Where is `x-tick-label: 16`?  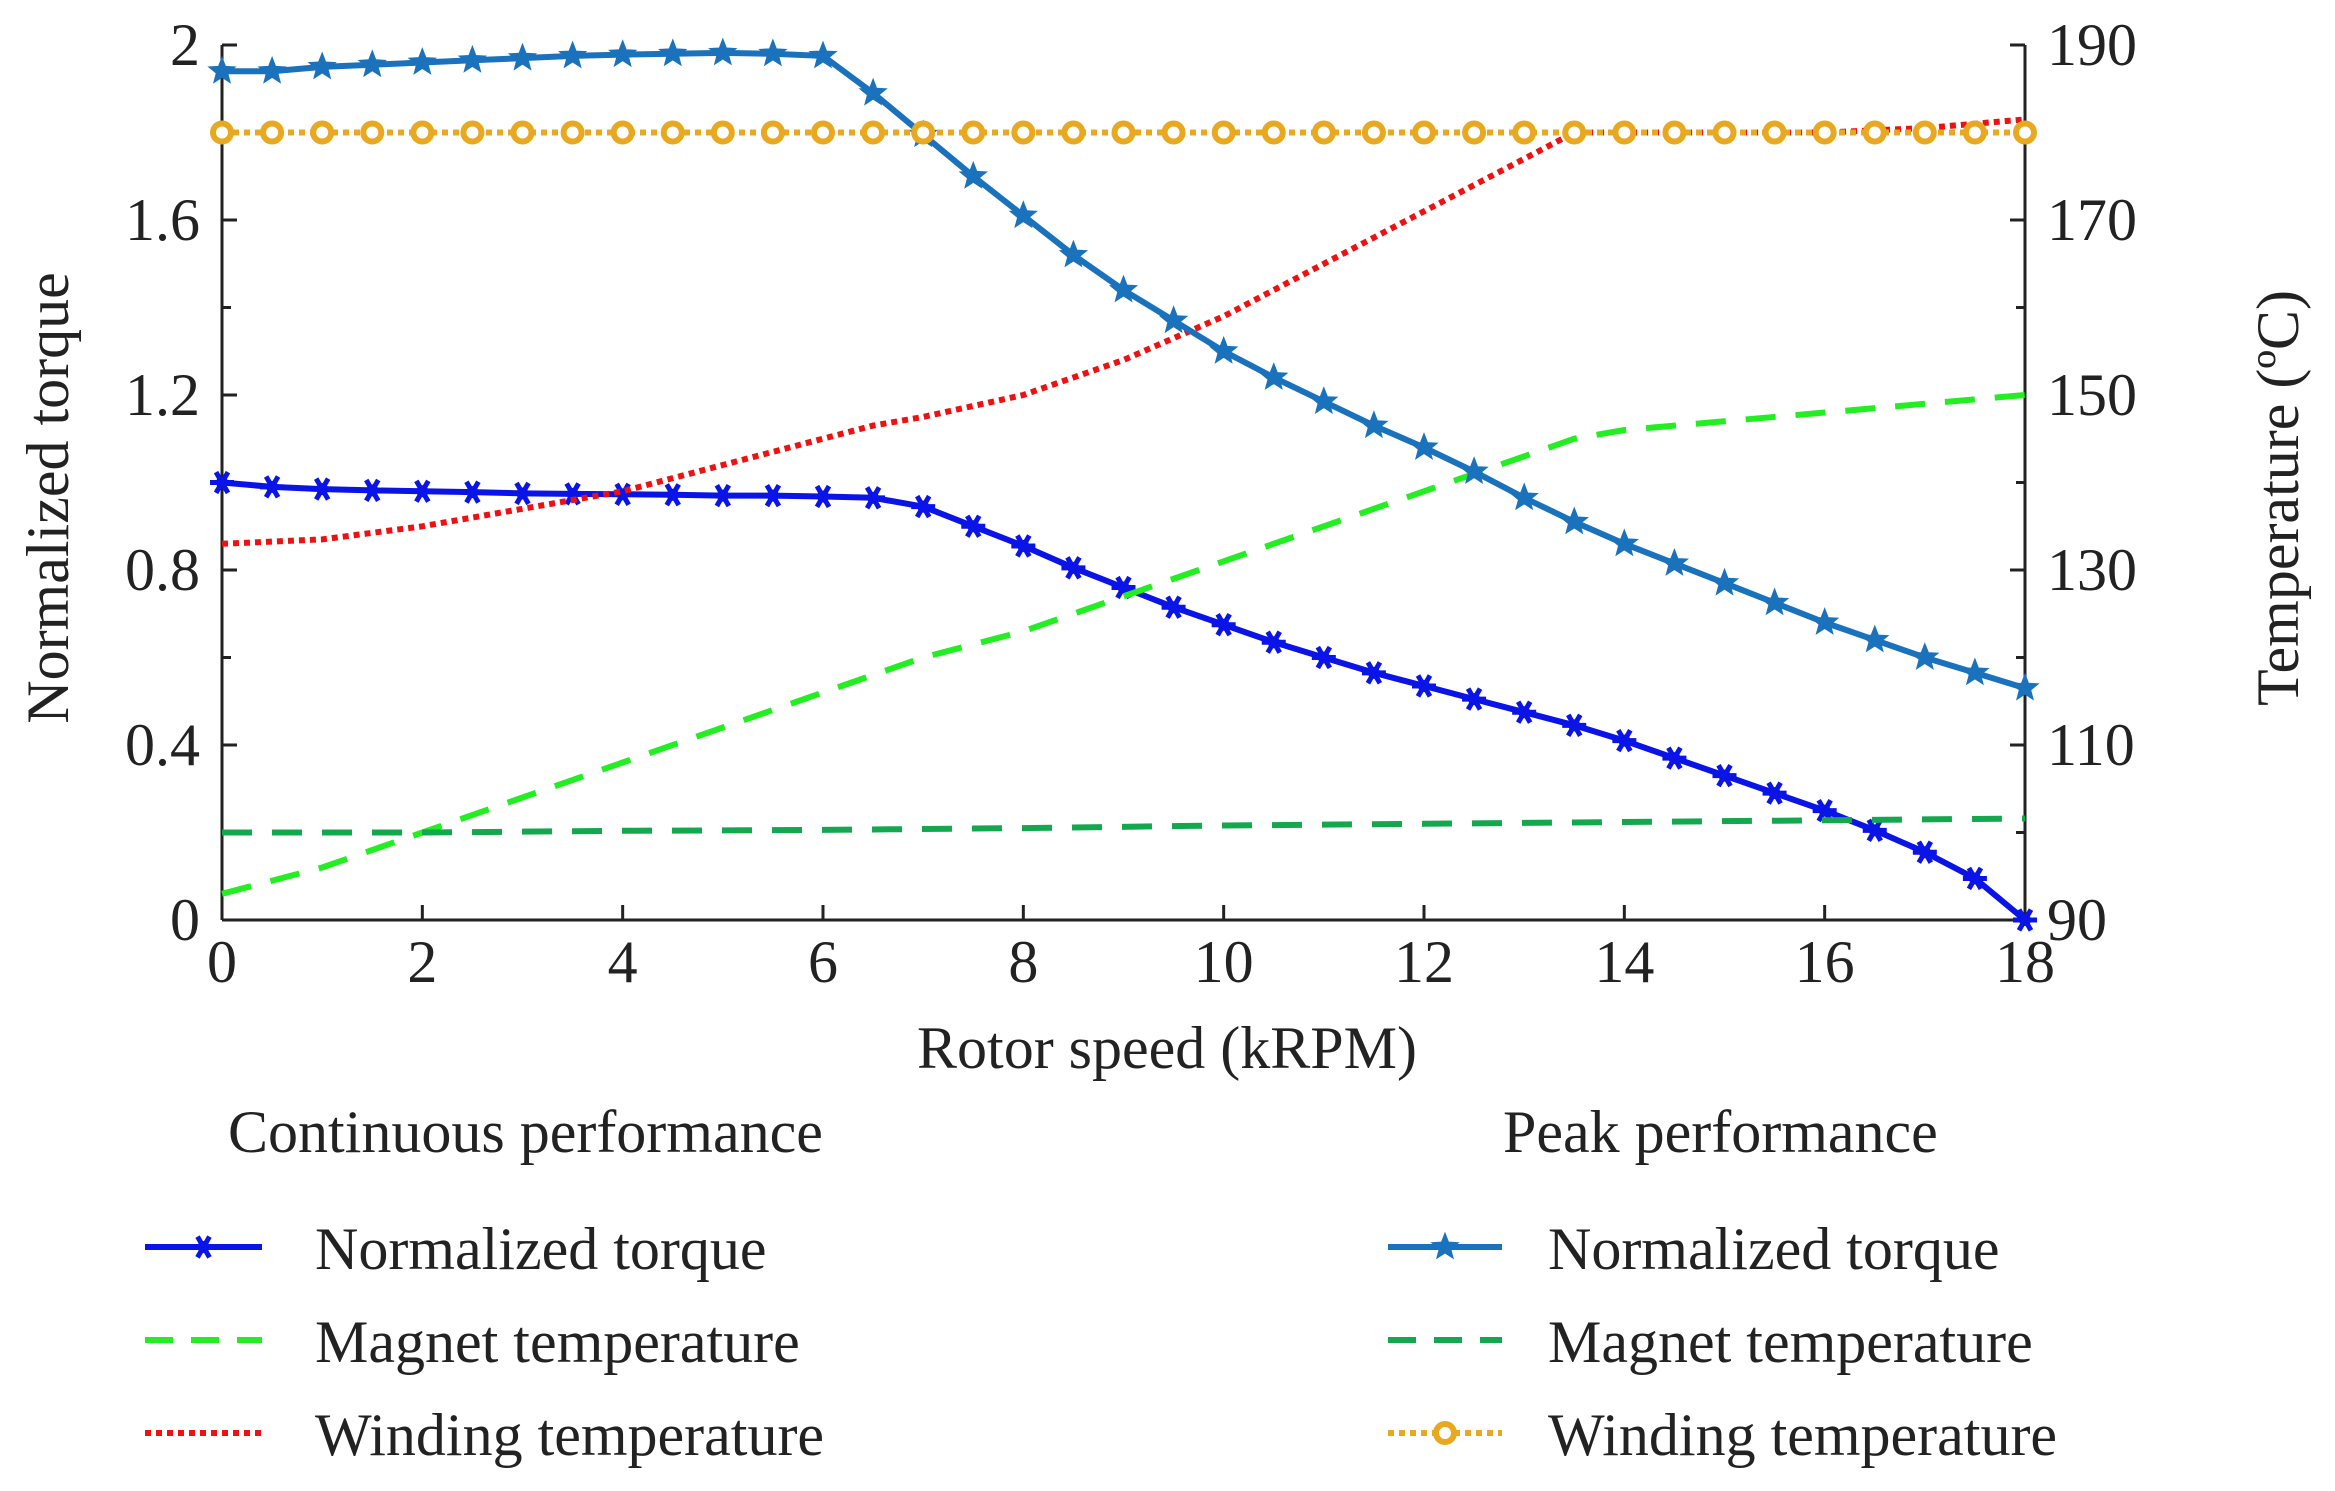
x-tick-label: 16 is located at coordinates (1825, 962).